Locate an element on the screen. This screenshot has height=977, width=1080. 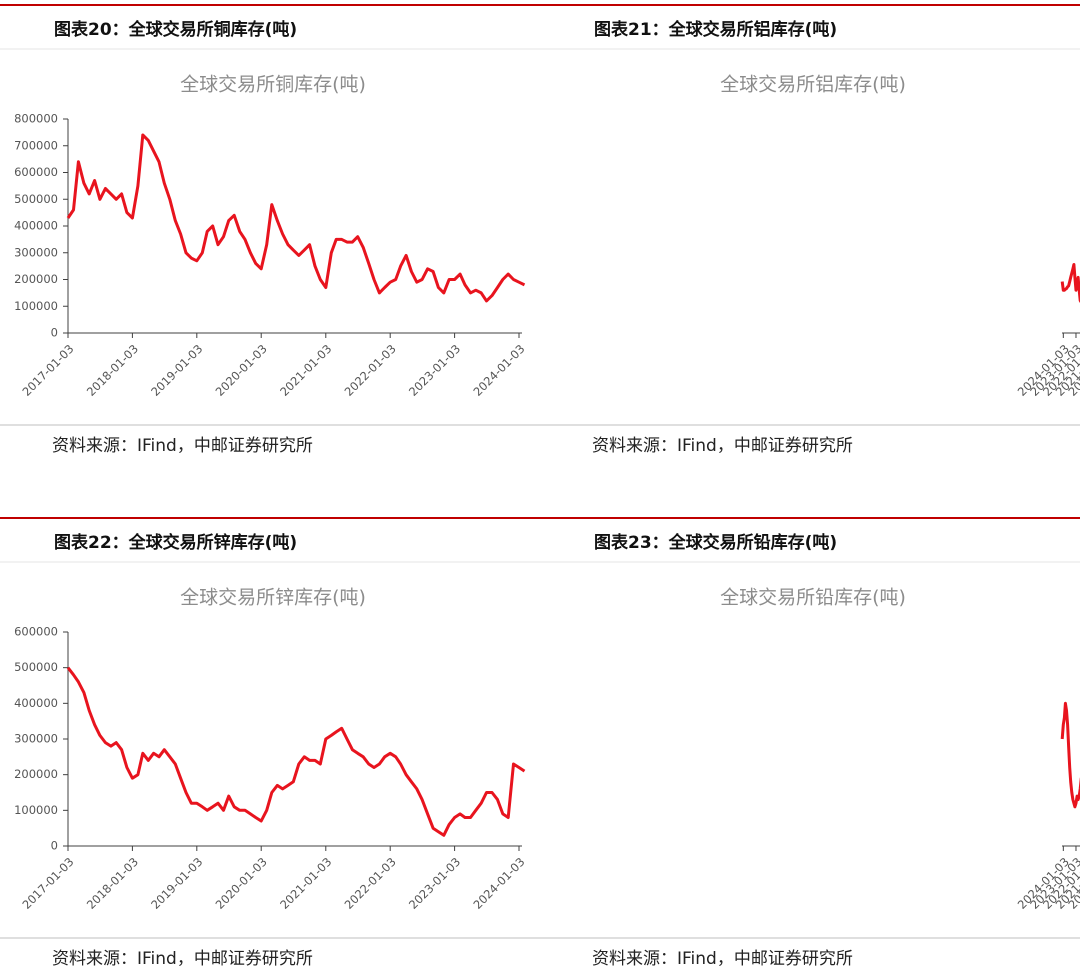
chart-title: 全球交易所锌库存(吨) is located at coordinates (273, 598).